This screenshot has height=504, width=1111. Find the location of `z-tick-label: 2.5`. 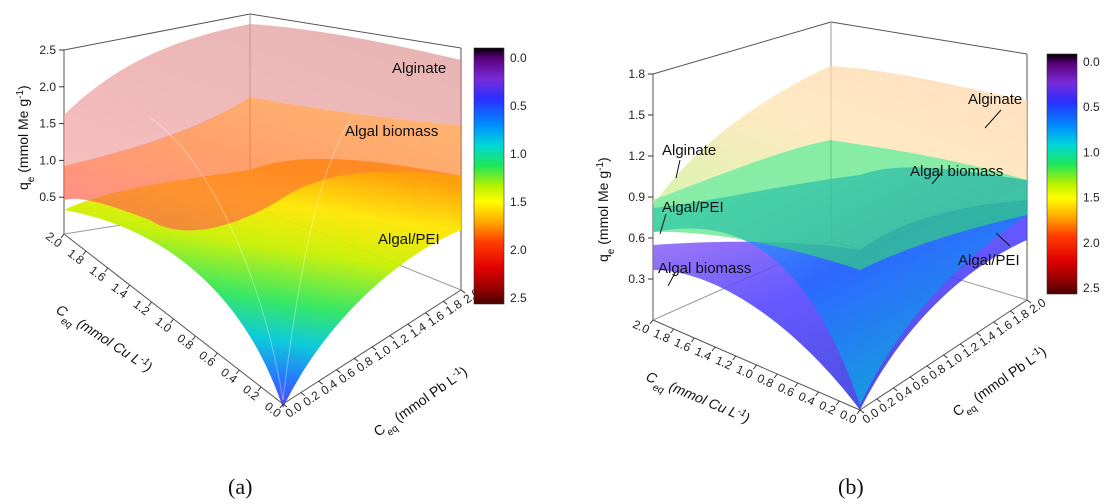

z-tick-label: 2.5 is located at coordinates (47, 50).